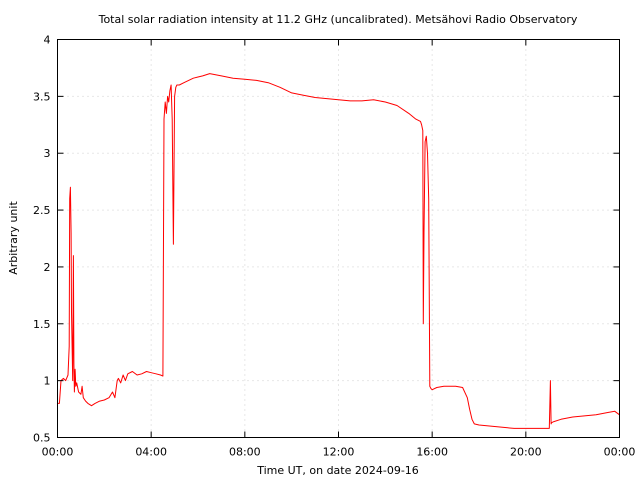  What do you see at coordinates (42, 324) in the screenshot?
I see `y-tick-label: 1.5` at bounding box center [42, 324].